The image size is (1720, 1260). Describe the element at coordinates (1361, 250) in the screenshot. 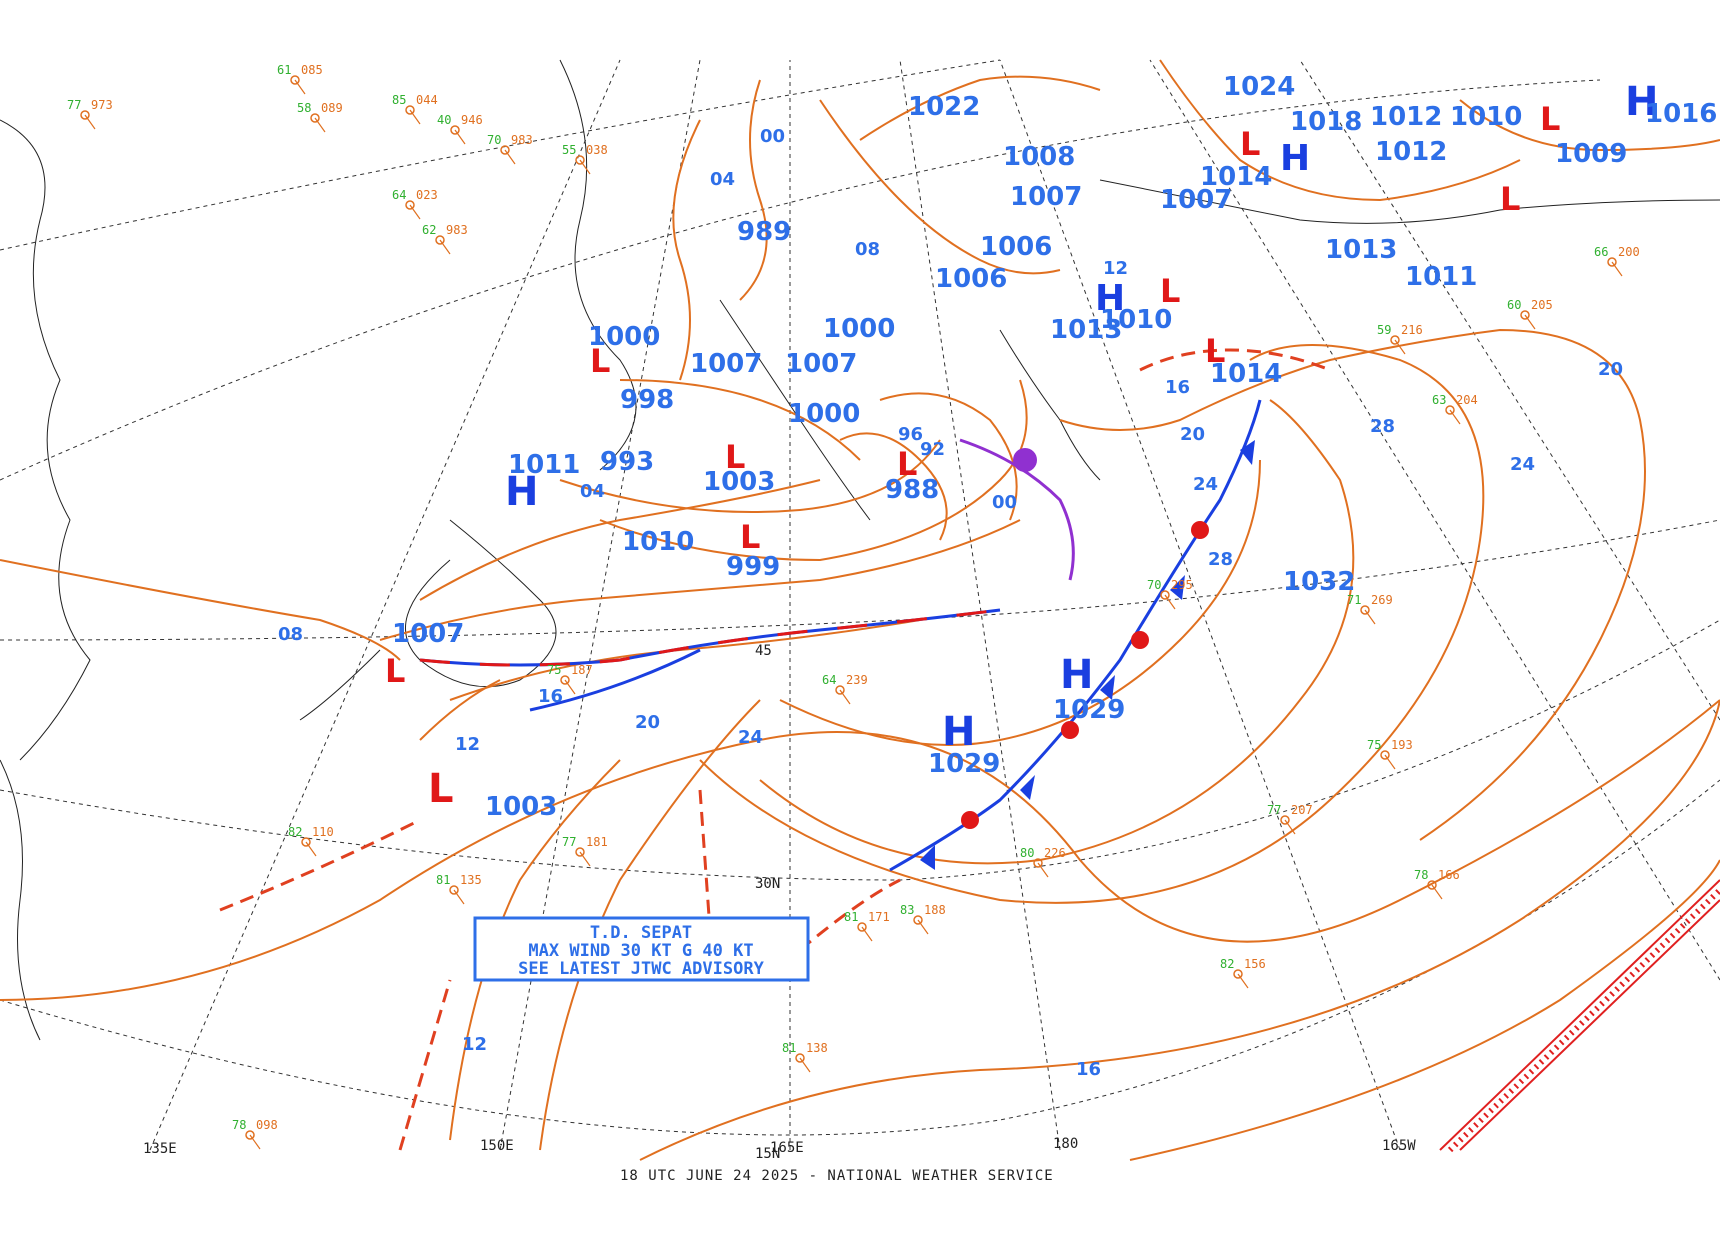

I see `pressure-value: 1013` at that location.